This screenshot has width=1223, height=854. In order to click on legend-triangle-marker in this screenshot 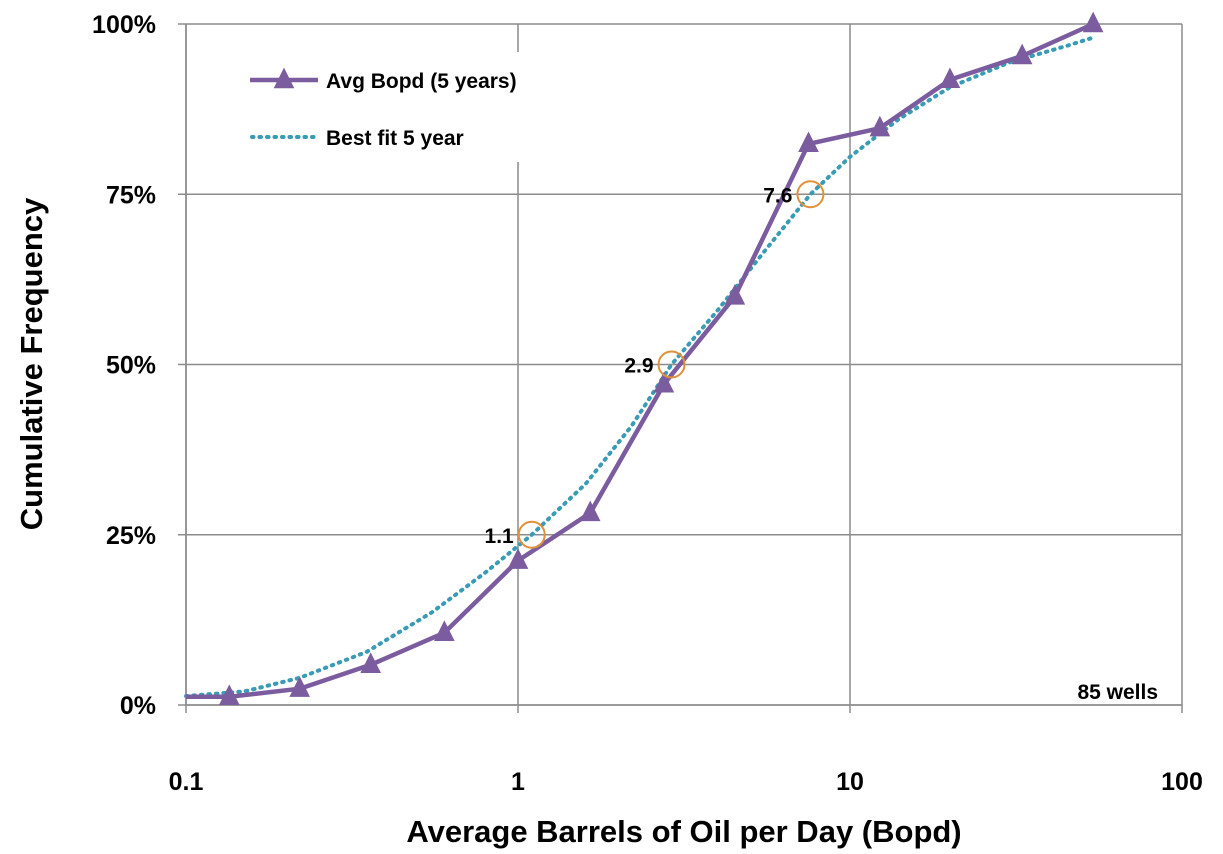, I will do `click(284, 78)`.